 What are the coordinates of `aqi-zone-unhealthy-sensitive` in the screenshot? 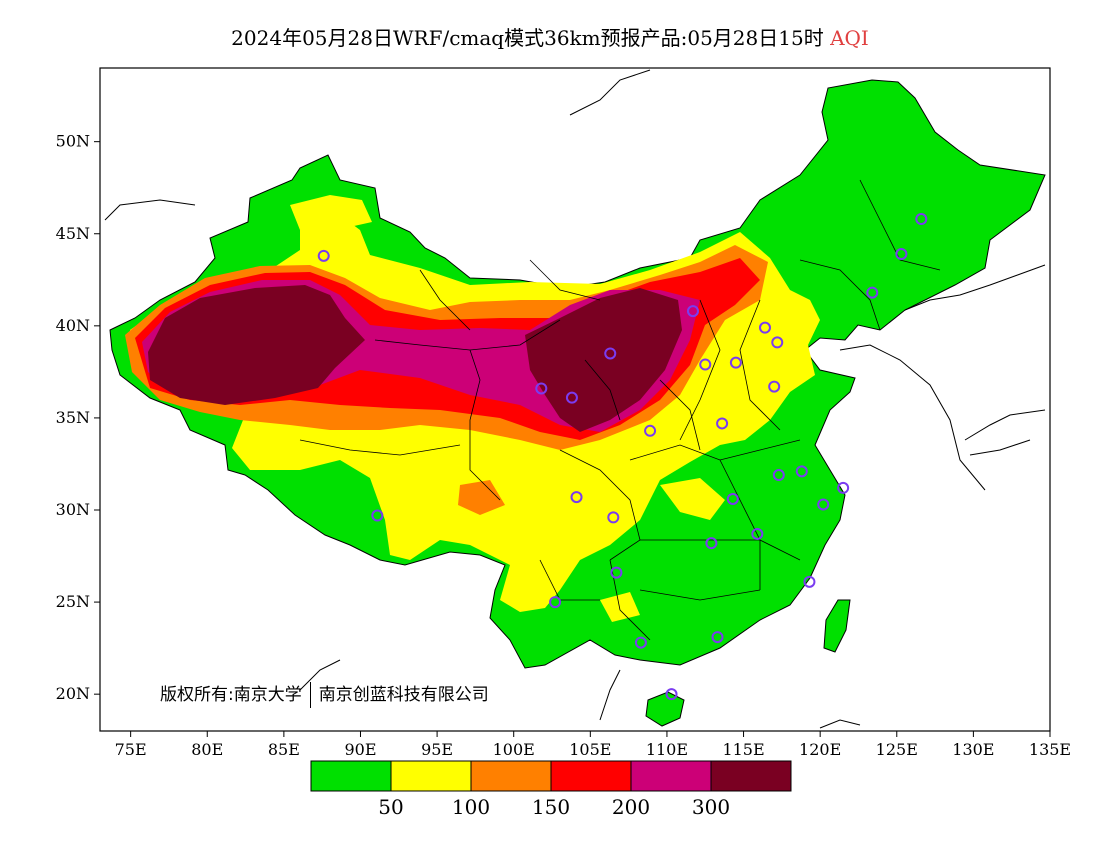 It's located at (481, 497).